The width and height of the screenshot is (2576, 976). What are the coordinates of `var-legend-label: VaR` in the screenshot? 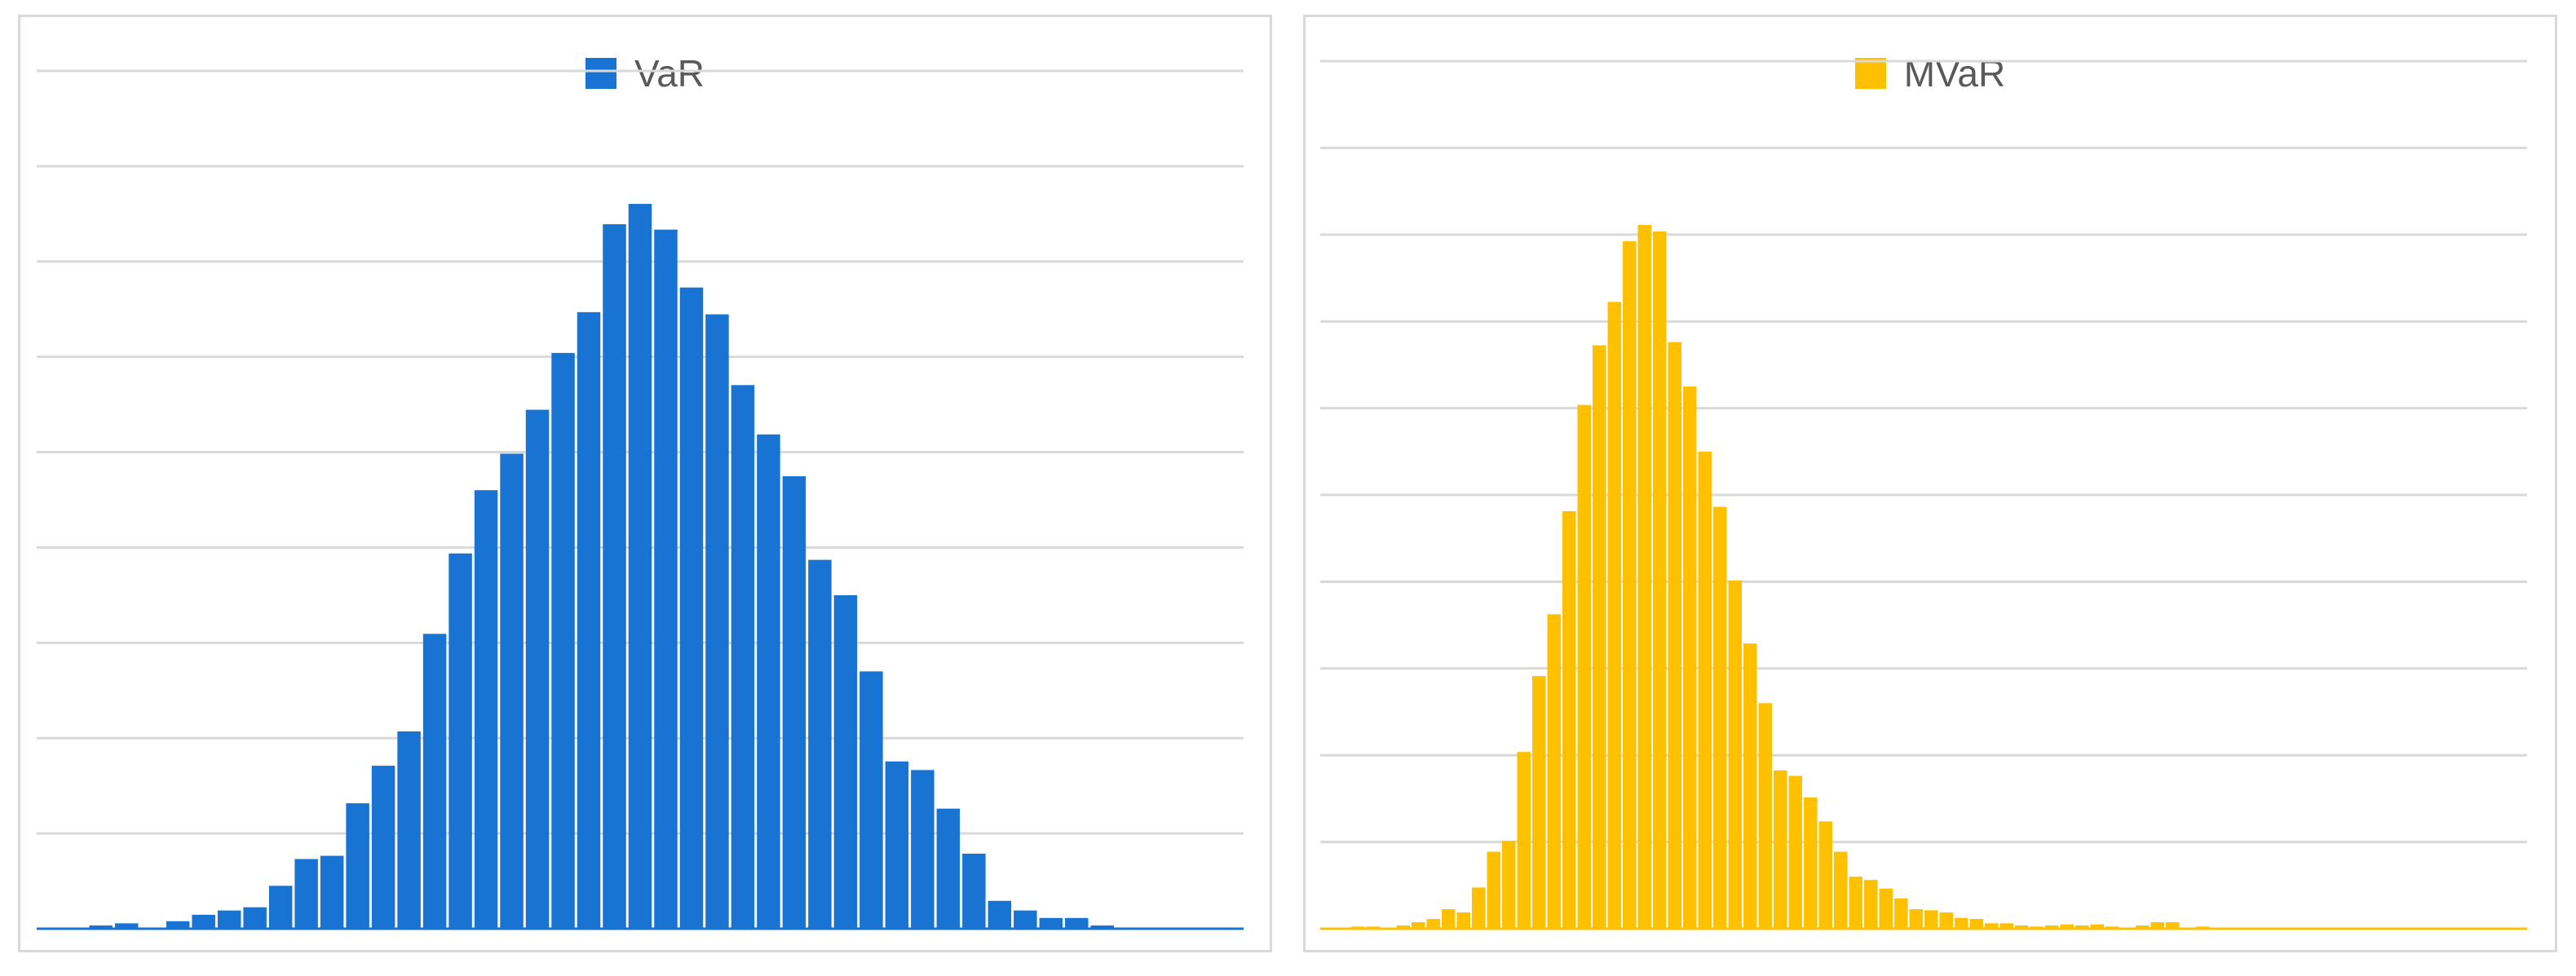 It's located at (669, 73).